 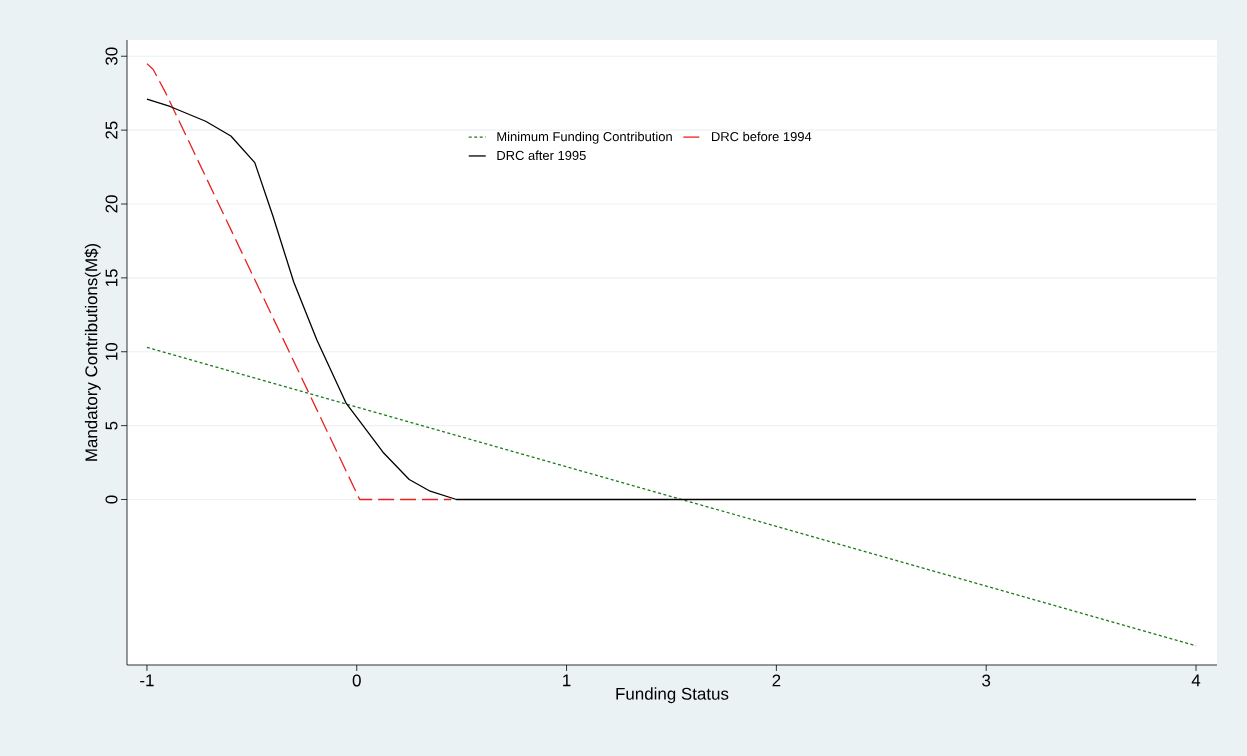 What do you see at coordinates (111, 499) in the screenshot?
I see `y-tick-label: 0` at bounding box center [111, 499].